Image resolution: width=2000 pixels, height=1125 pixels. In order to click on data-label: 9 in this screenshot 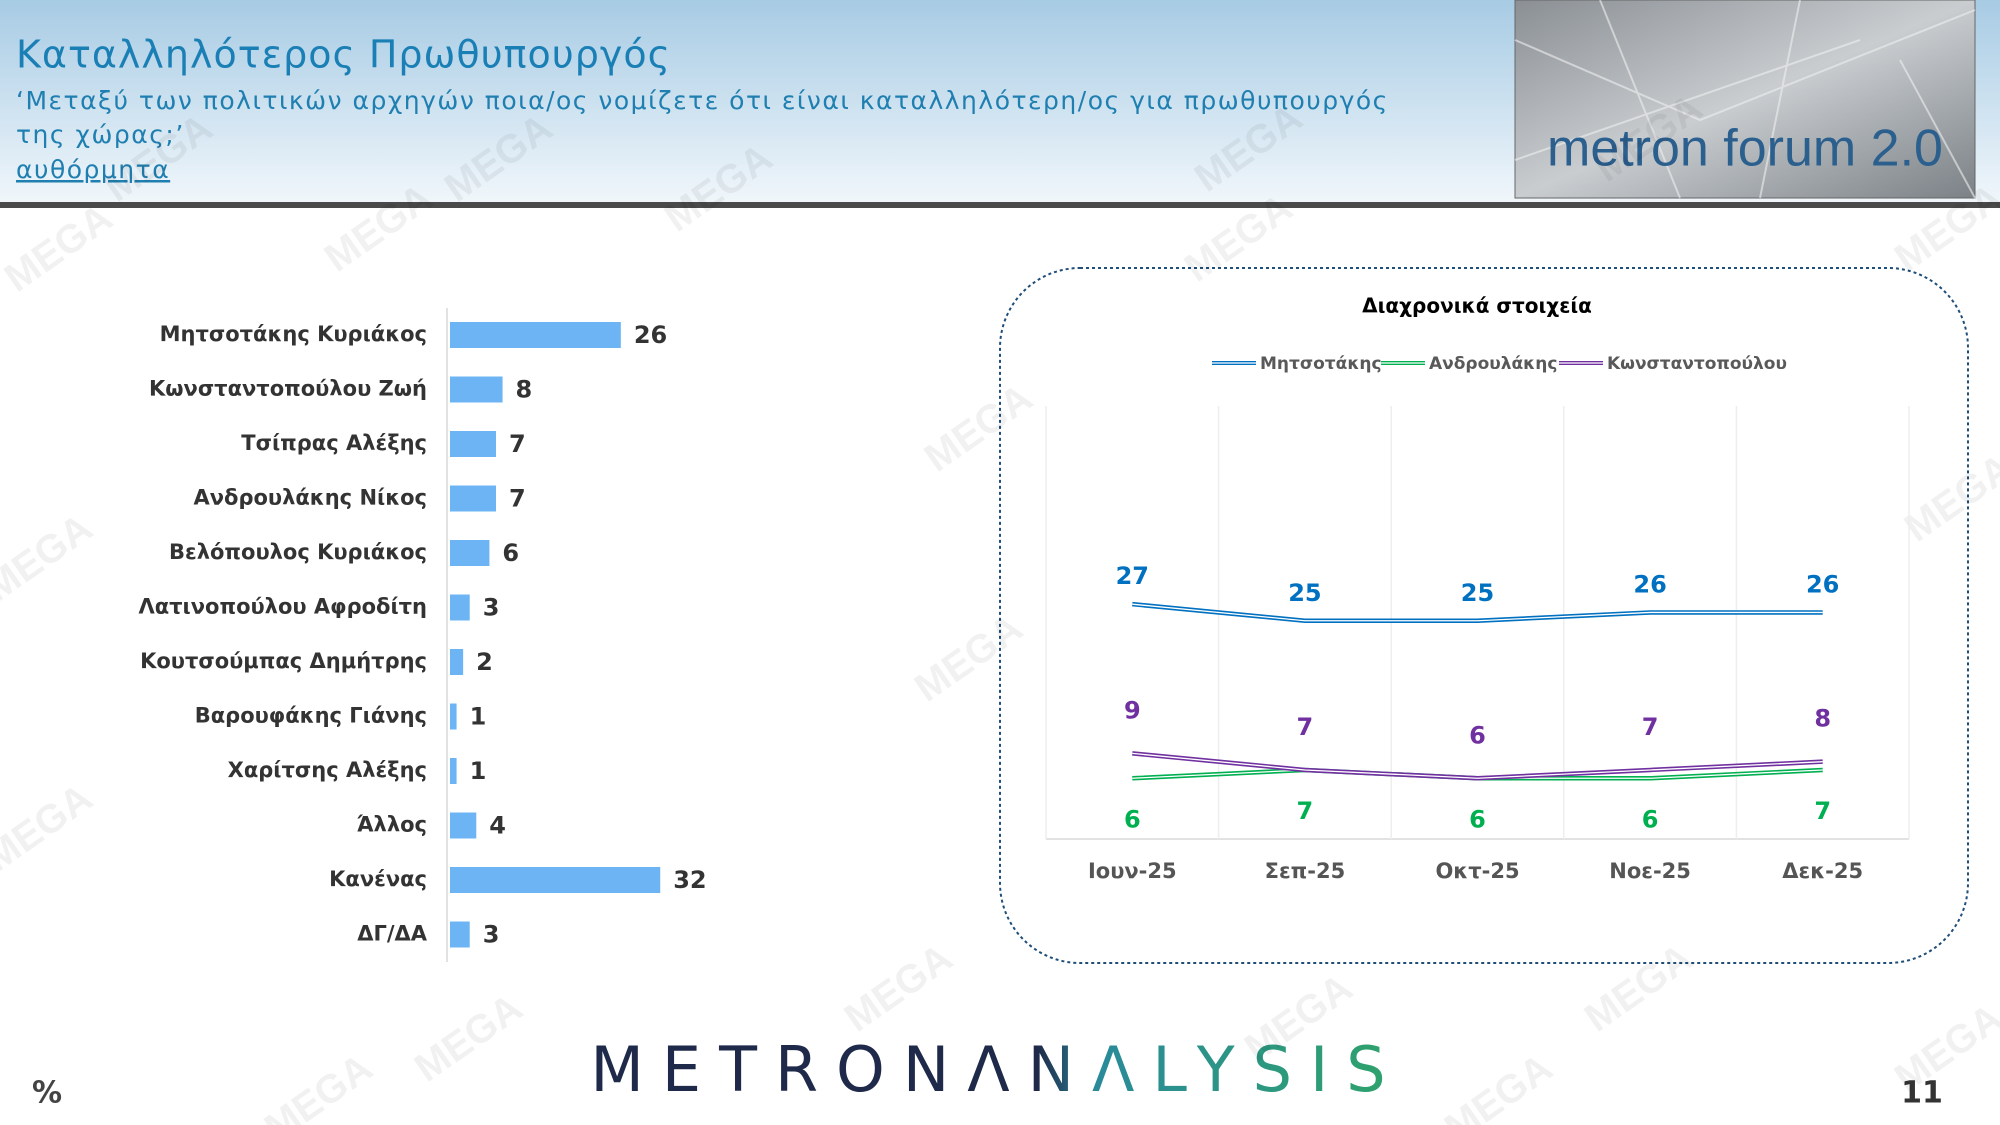, I will do `click(1132, 710)`.